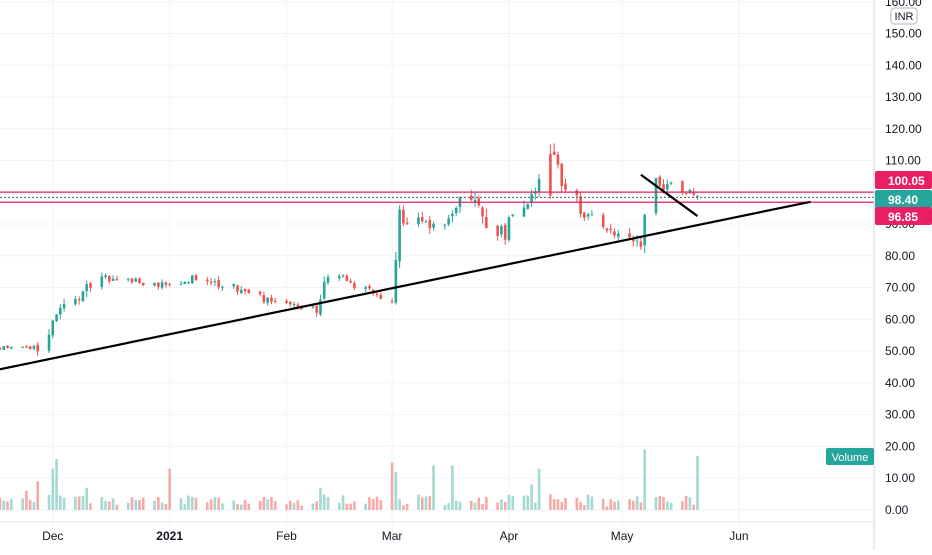 This screenshot has width=932, height=555. I want to click on price-label: 96.85, so click(903, 217).